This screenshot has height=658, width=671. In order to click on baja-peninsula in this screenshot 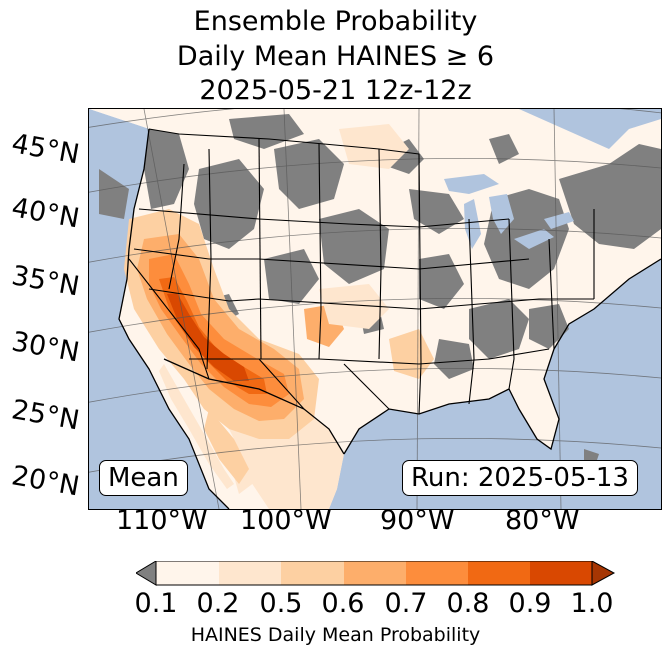, I will do `click(196, 426)`.